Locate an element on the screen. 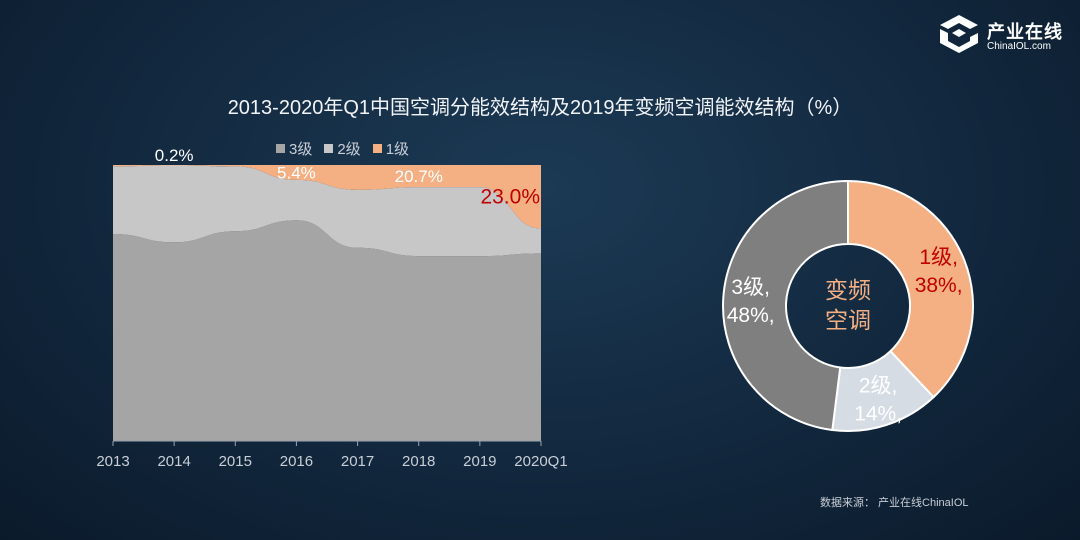 This screenshot has height=540, width=1080. legend-item-level3: 3级 is located at coordinates (294, 148).